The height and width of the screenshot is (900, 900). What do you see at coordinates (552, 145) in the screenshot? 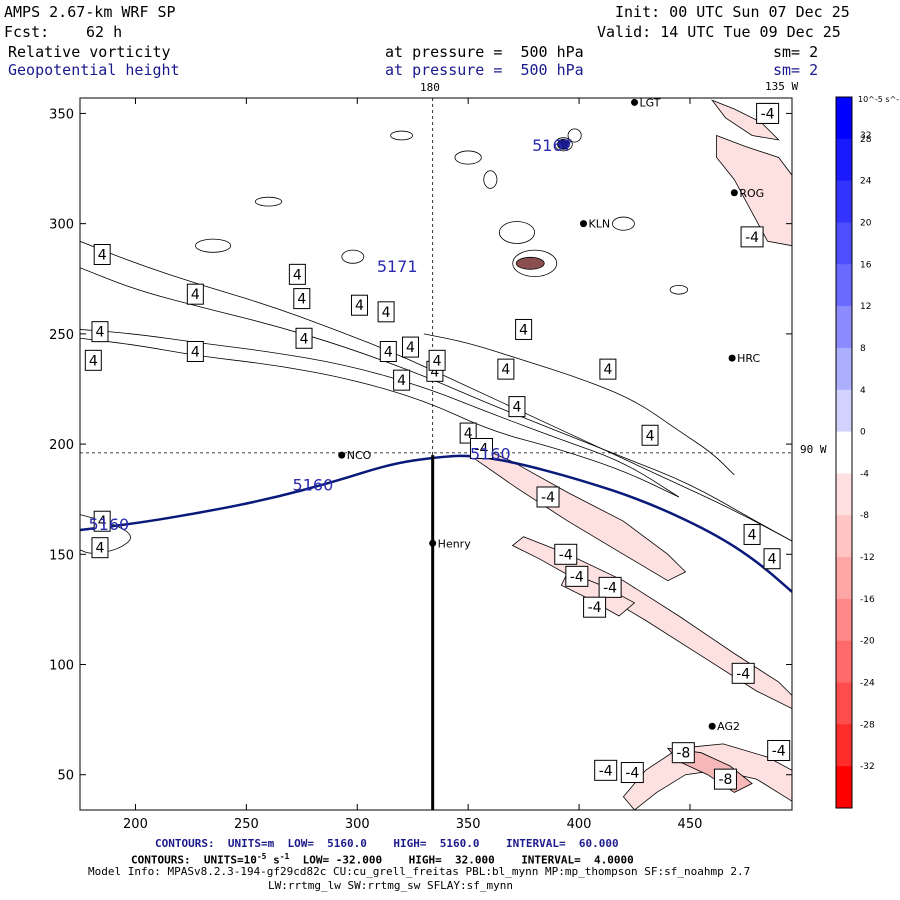
I see `height-label: 5167` at bounding box center [552, 145].